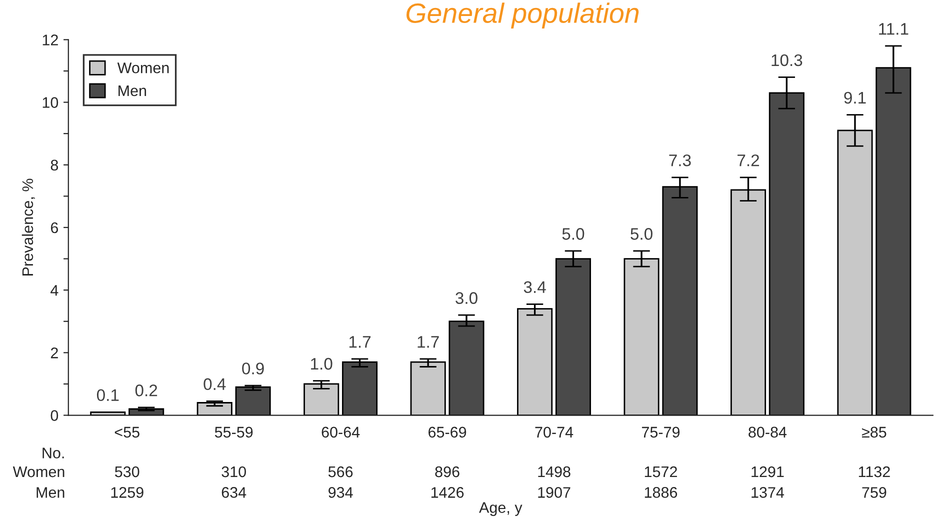 The image size is (950, 529). Describe the element at coordinates (341, 432) in the screenshot. I see `x-tick-label: 60-64` at that location.